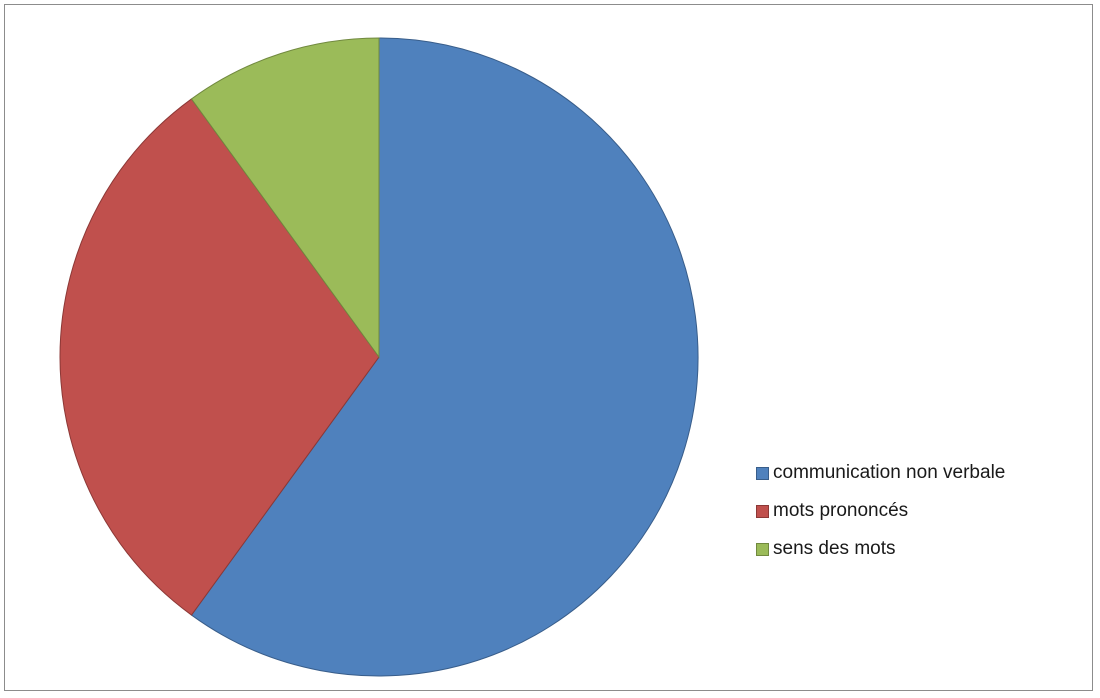  I want to click on legend-item-communication-non-verbale: communication non verbale, so click(880, 473).